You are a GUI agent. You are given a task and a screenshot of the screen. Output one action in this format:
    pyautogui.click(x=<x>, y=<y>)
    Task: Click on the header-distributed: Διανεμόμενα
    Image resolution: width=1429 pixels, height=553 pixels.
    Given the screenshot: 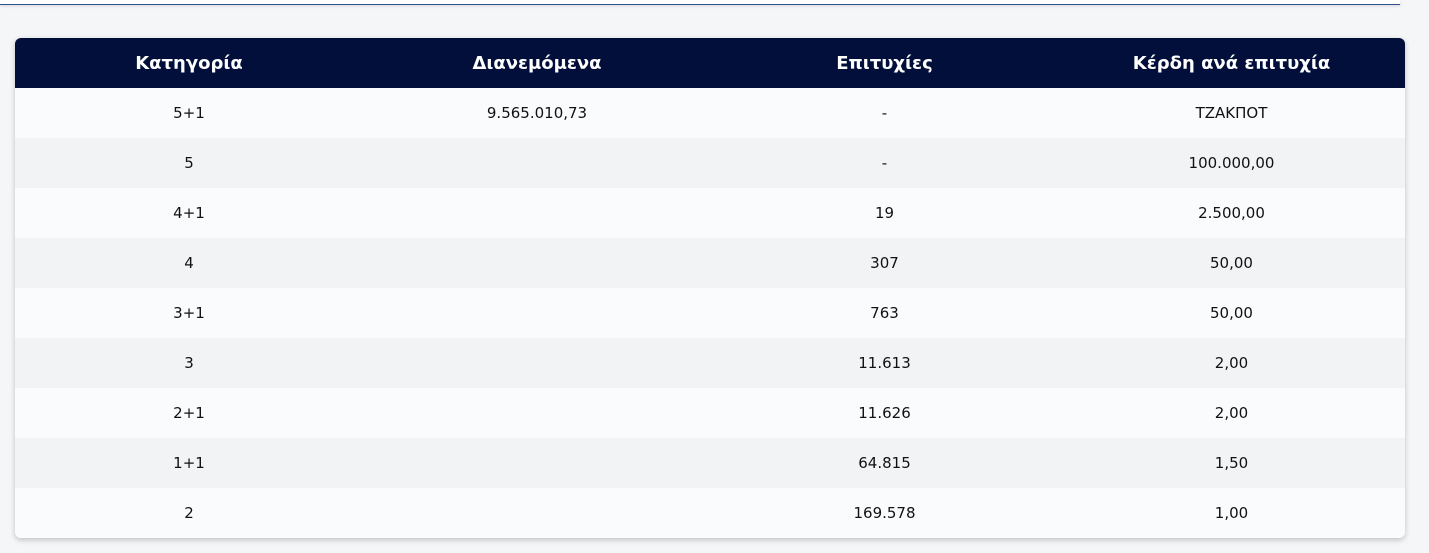 What is the action you would take?
    pyautogui.click(x=537, y=63)
    